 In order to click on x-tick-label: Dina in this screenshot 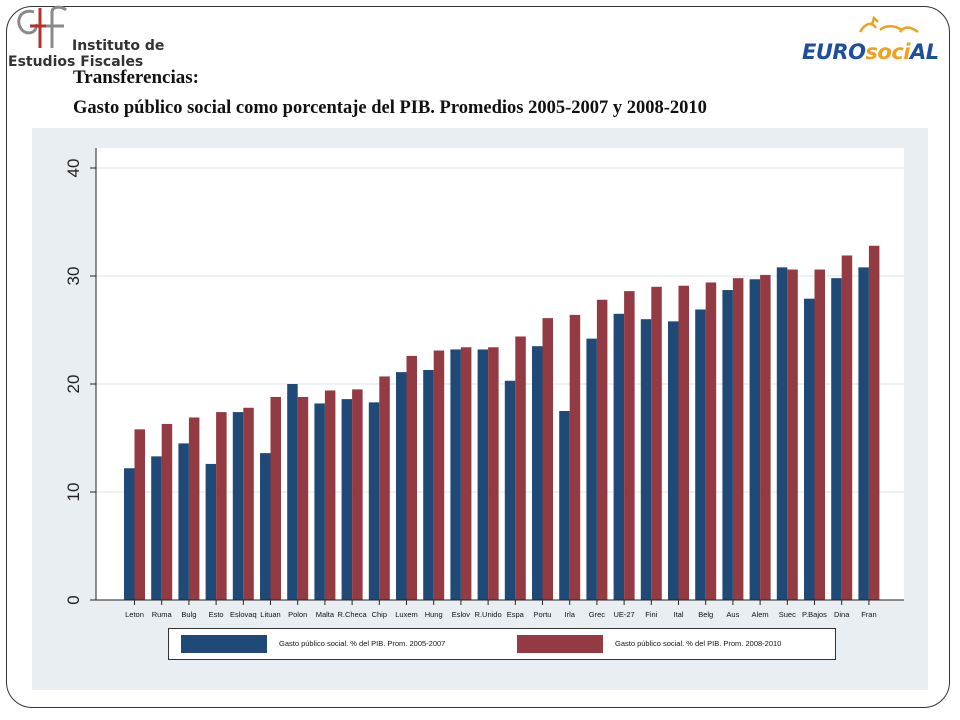, I will do `click(842, 614)`.